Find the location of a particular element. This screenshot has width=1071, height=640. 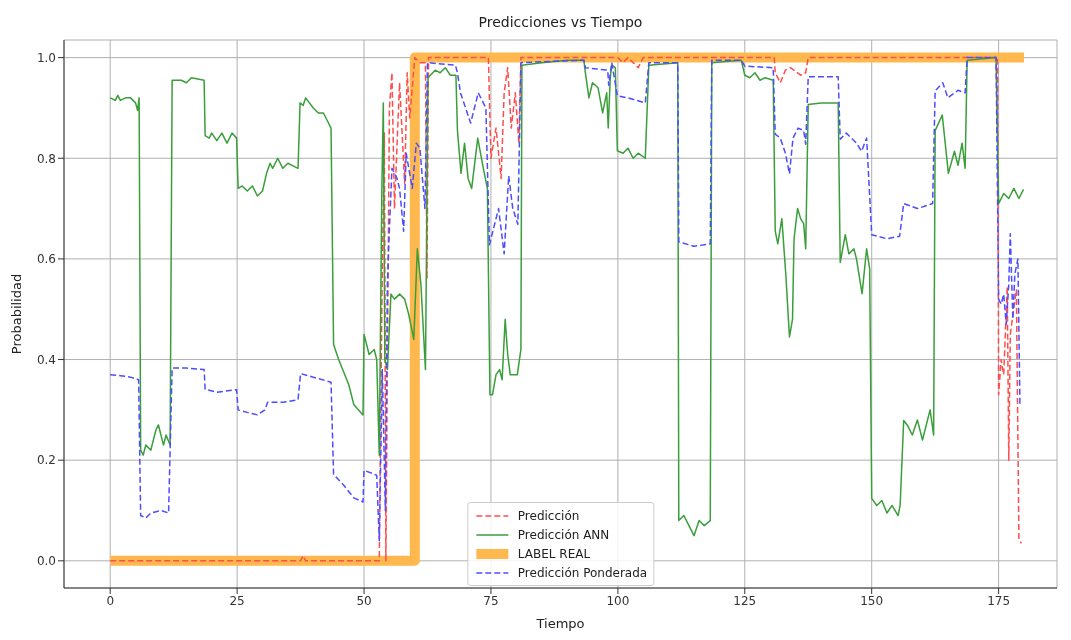

x-tick-label: 100 is located at coordinates (618, 600).